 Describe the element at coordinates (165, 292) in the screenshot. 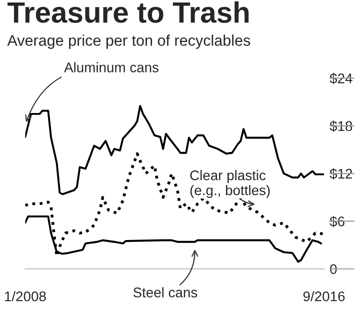

I see `text: Steel cans` at that location.